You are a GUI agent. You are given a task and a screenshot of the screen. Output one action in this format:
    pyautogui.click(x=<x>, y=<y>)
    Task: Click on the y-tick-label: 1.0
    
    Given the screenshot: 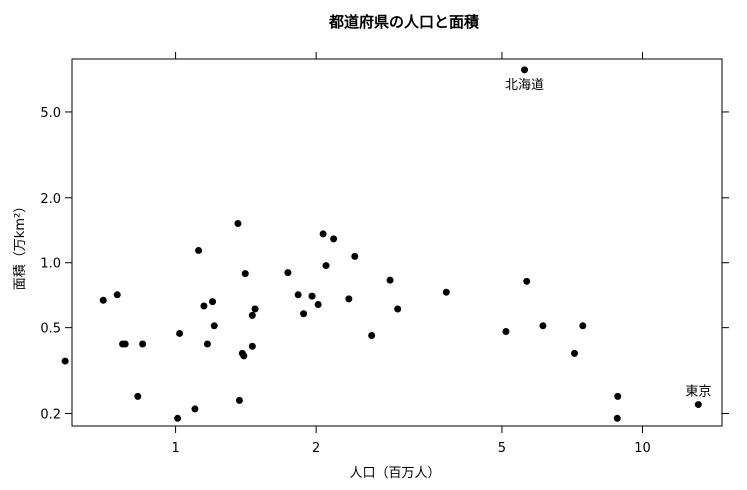 What is the action you would take?
    pyautogui.click(x=50, y=264)
    